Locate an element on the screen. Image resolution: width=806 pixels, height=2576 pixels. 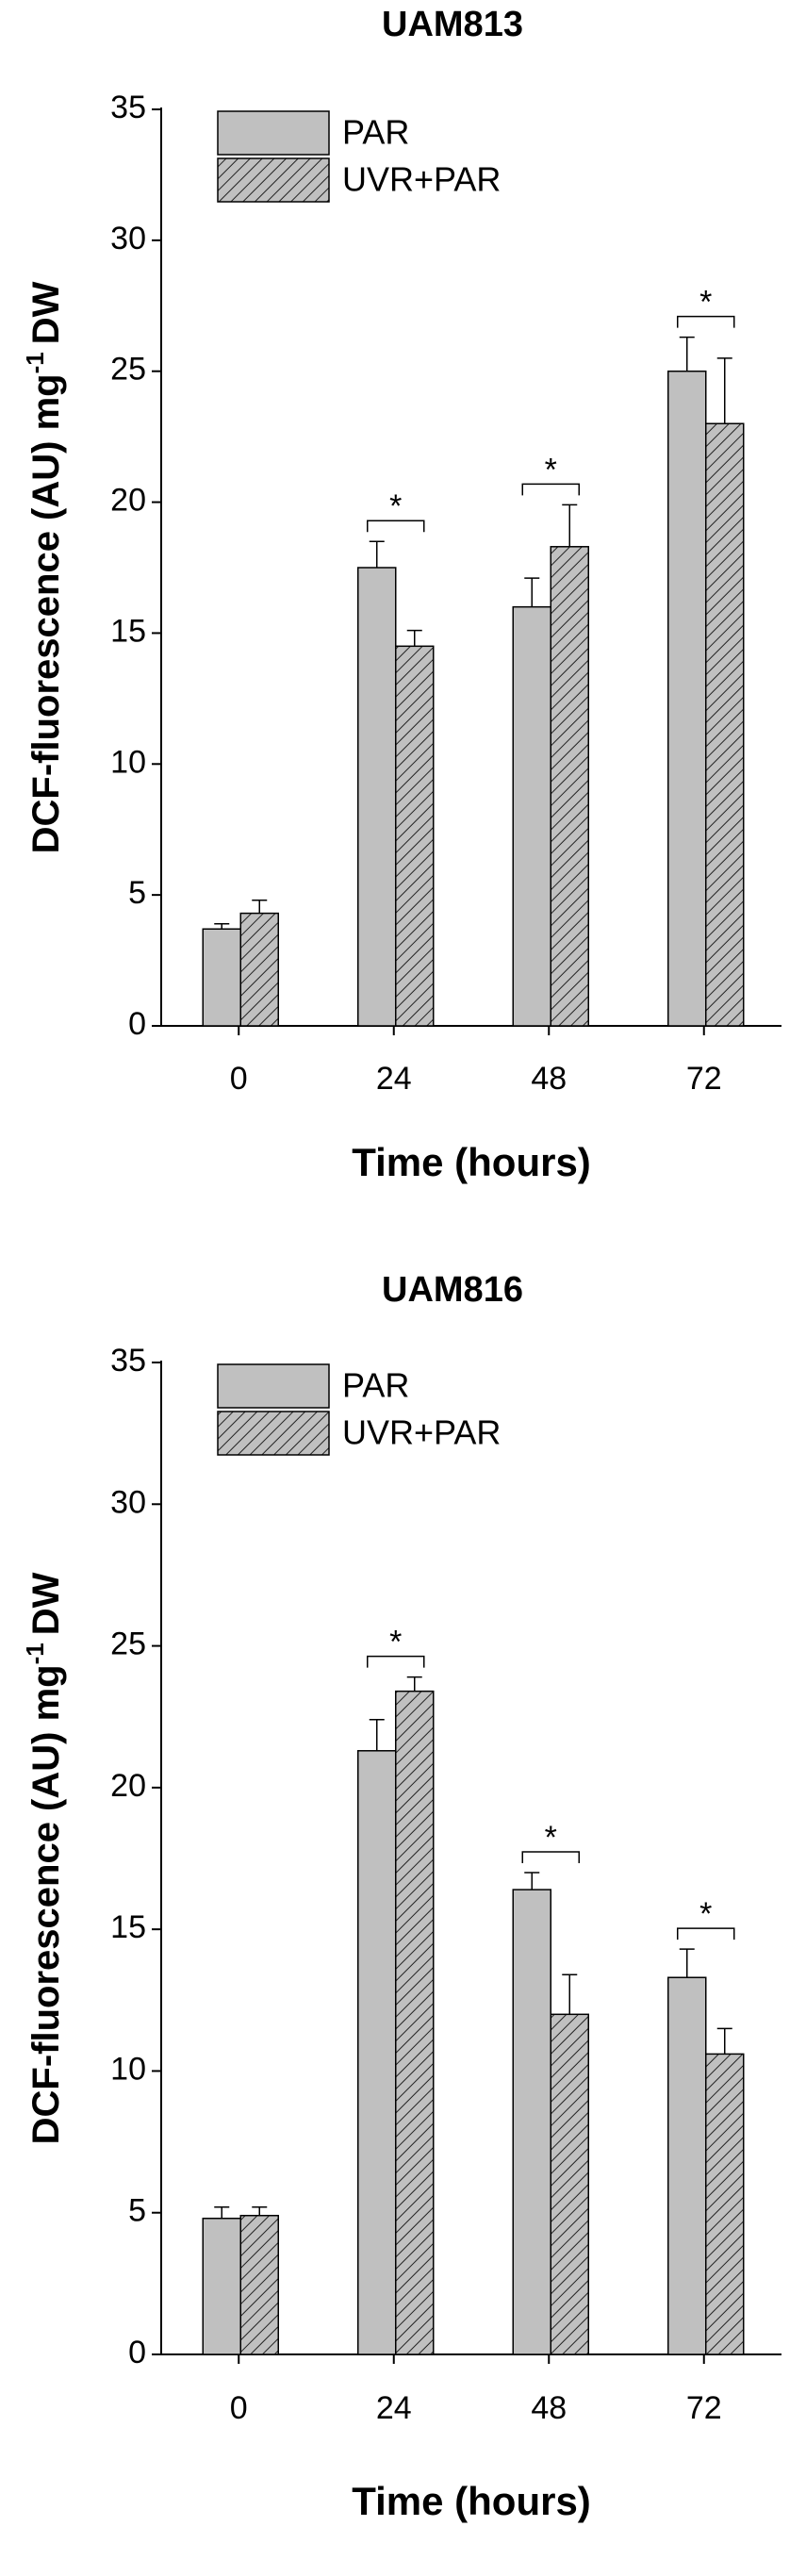
chart-title: UAM816 is located at coordinates (452, 1290).